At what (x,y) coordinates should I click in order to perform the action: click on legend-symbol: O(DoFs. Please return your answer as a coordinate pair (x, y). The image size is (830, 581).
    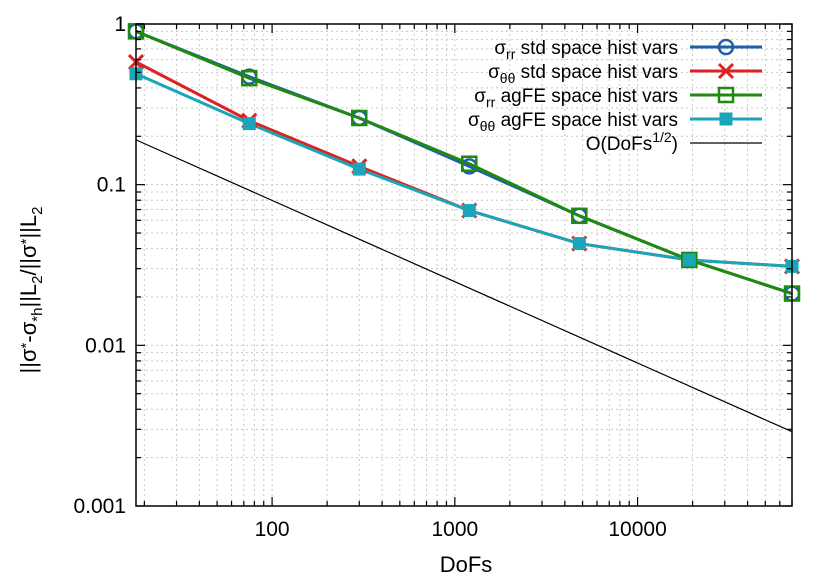
    Looking at the image, I should click on (619, 144).